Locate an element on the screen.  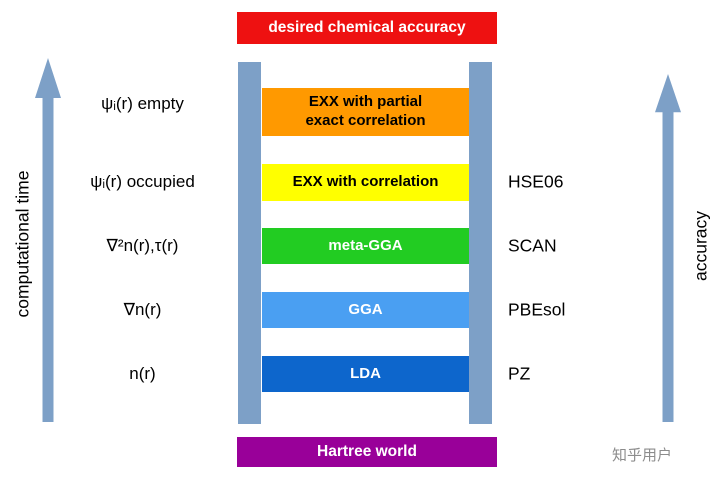
right-label-hse06: HSE06 is located at coordinates (536, 181).